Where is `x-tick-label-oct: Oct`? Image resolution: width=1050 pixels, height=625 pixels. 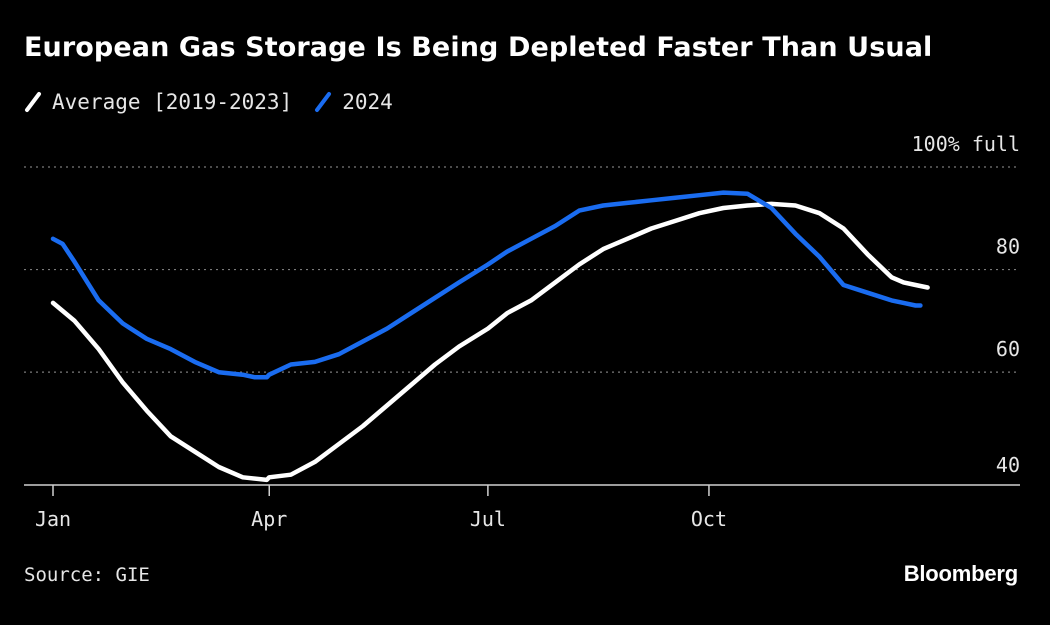 x-tick-label-oct: Oct is located at coordinates (709, 519).